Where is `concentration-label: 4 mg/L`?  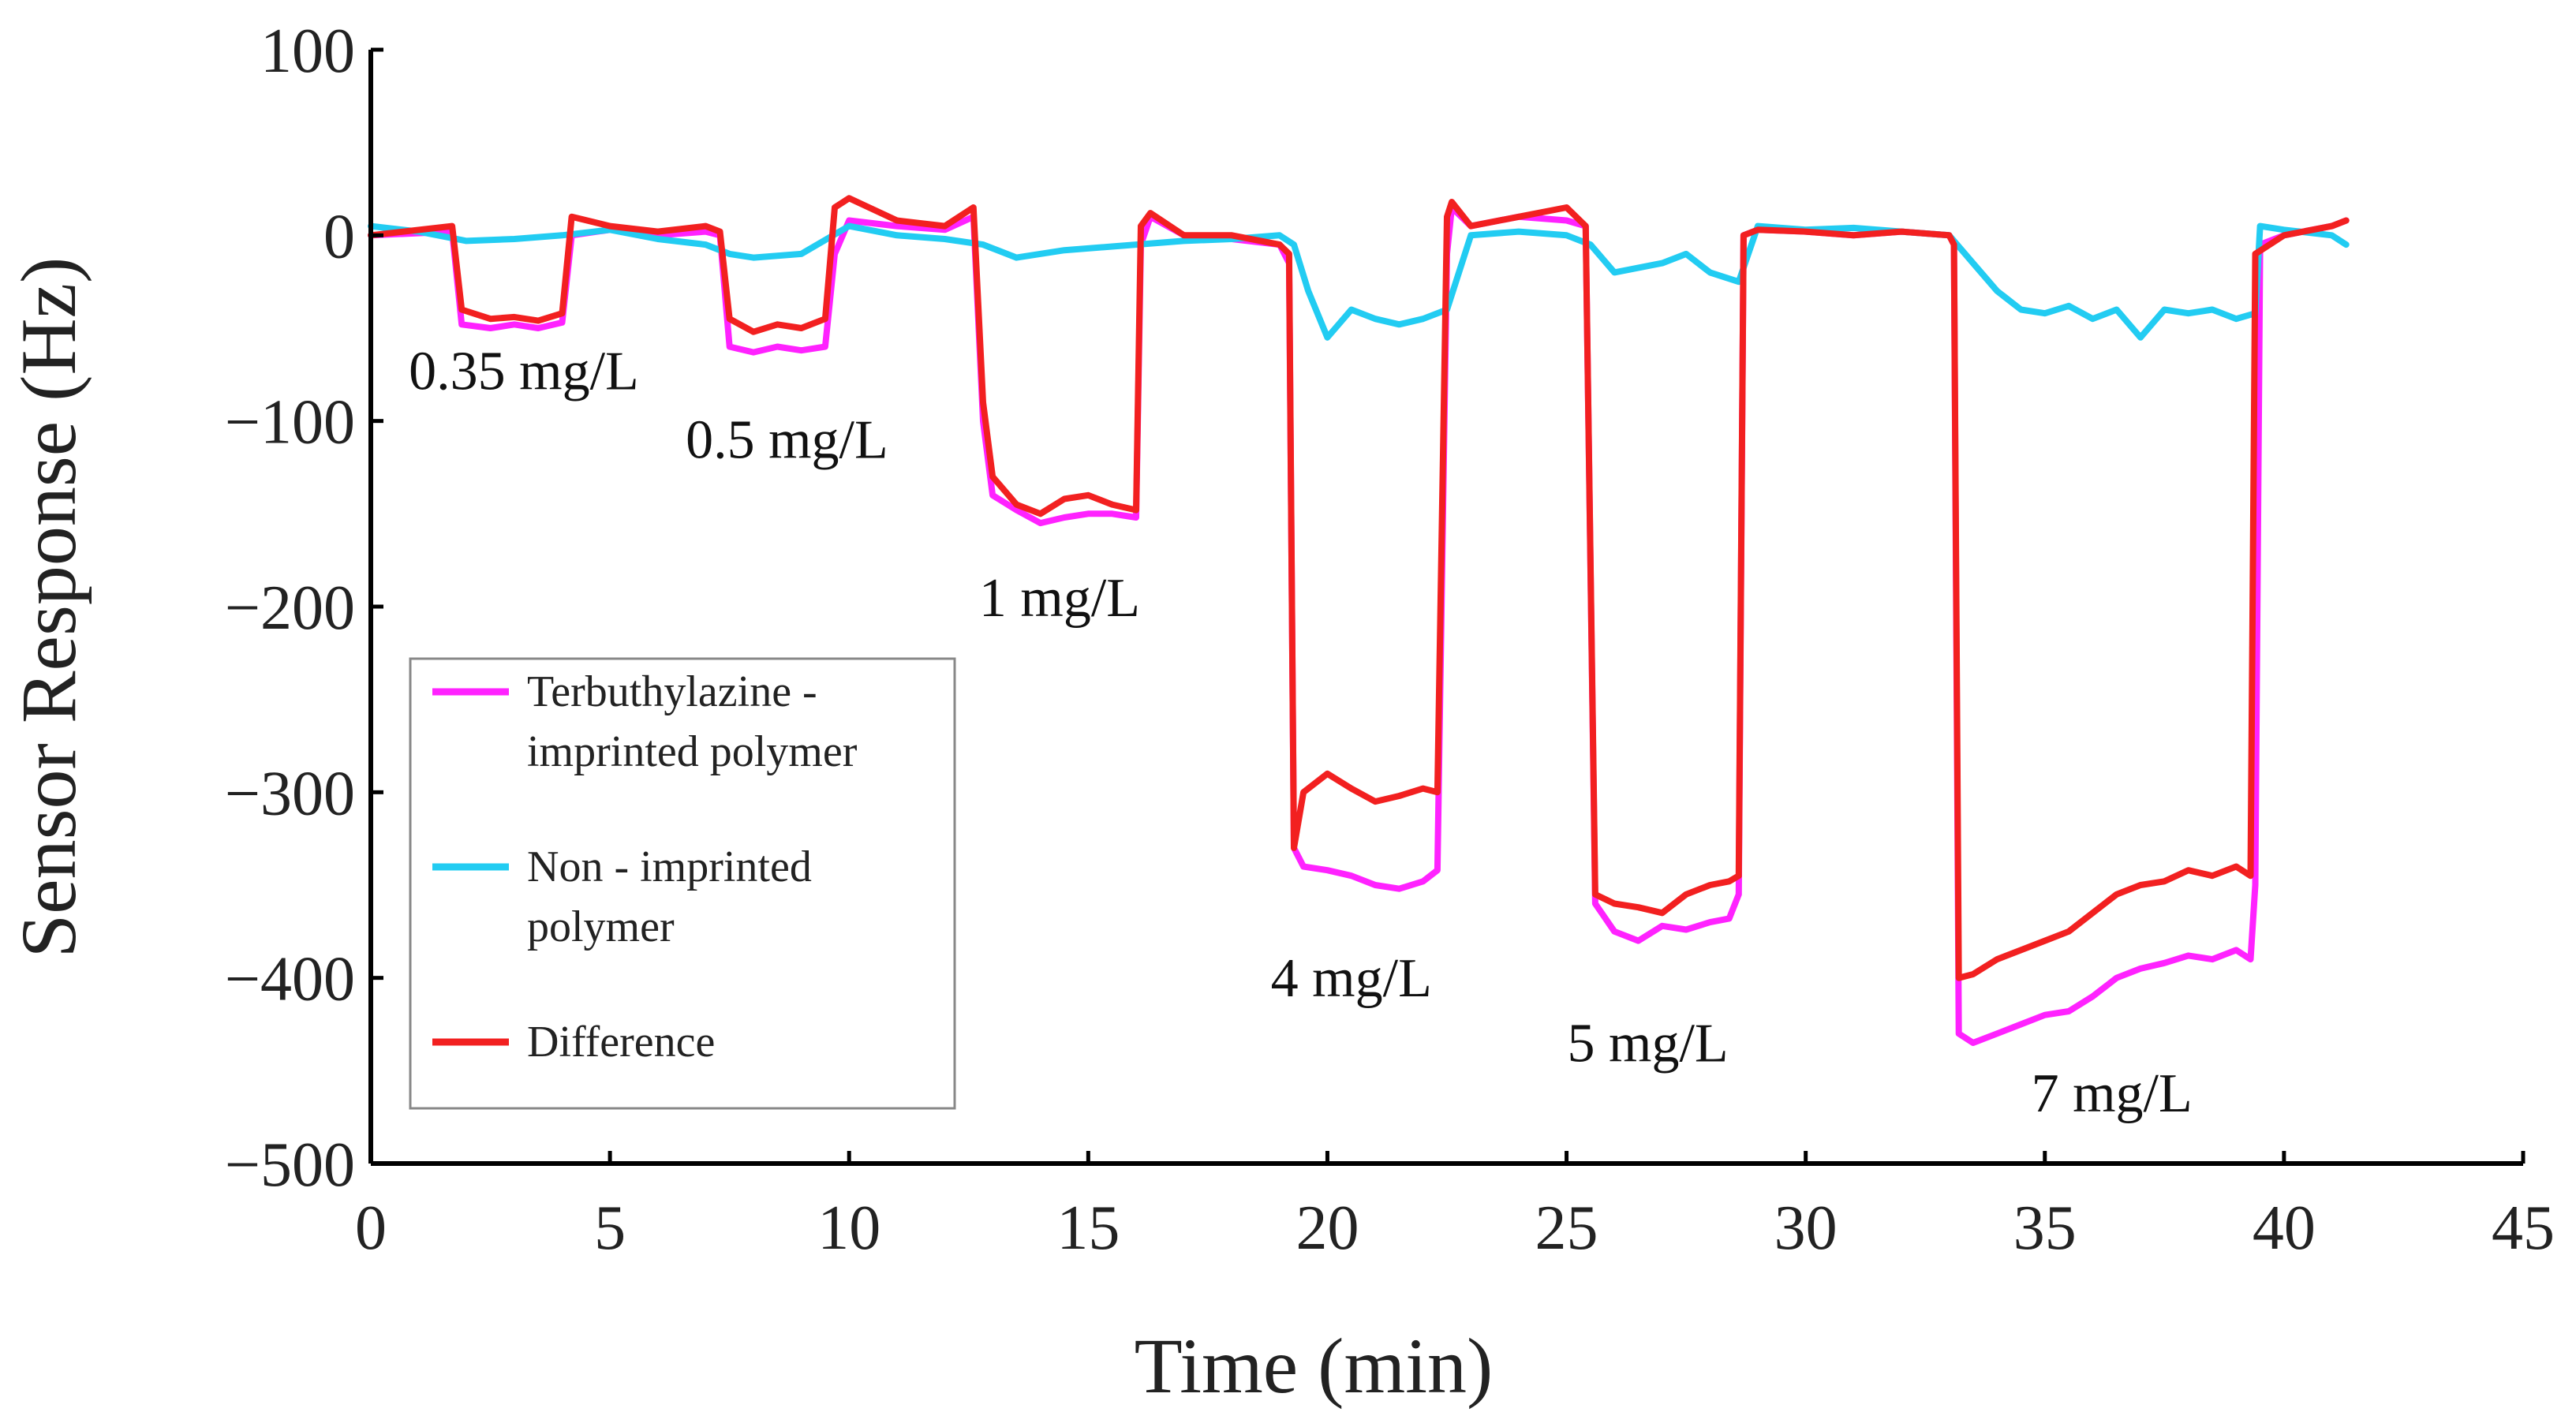 concentration-label: 4 mg/L is located at coordinates (1351, 978).